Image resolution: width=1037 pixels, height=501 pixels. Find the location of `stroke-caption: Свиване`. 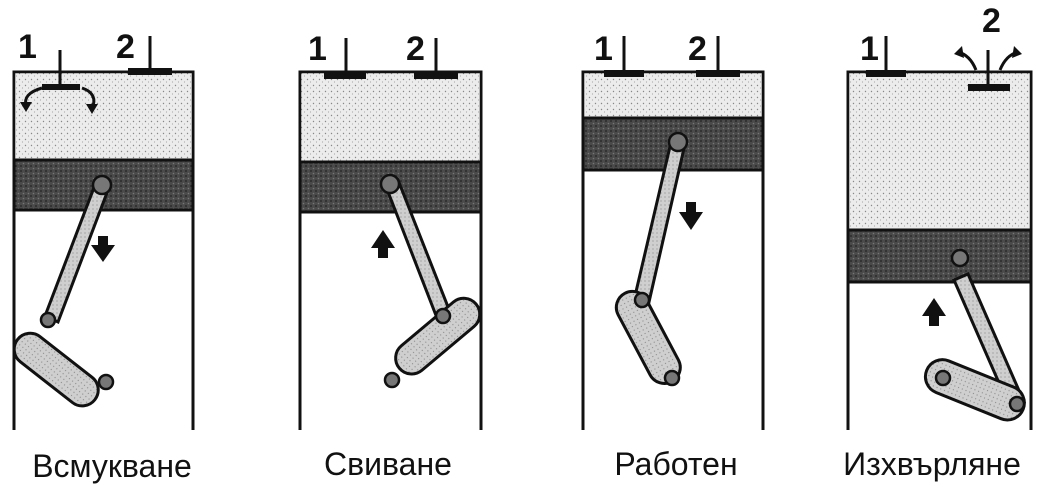

stroke-caption: Свиване is located at coordinates (388, 464).